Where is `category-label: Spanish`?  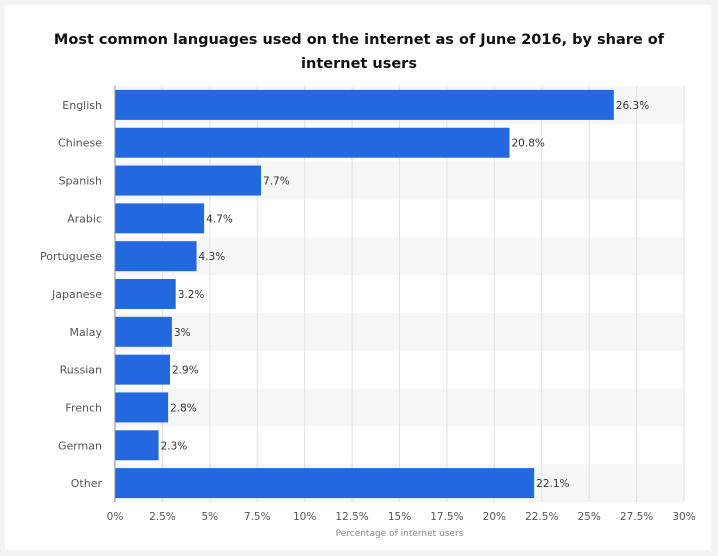
category-label: Spanish is located at coordinates (80, 181).